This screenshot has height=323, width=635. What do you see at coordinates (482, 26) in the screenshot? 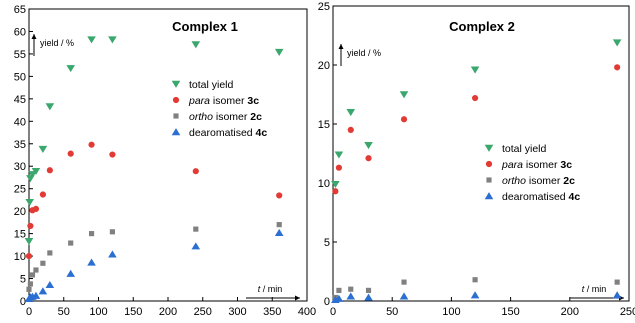
I see `chart-title: Complex 2` at bounding box center [482, 26].